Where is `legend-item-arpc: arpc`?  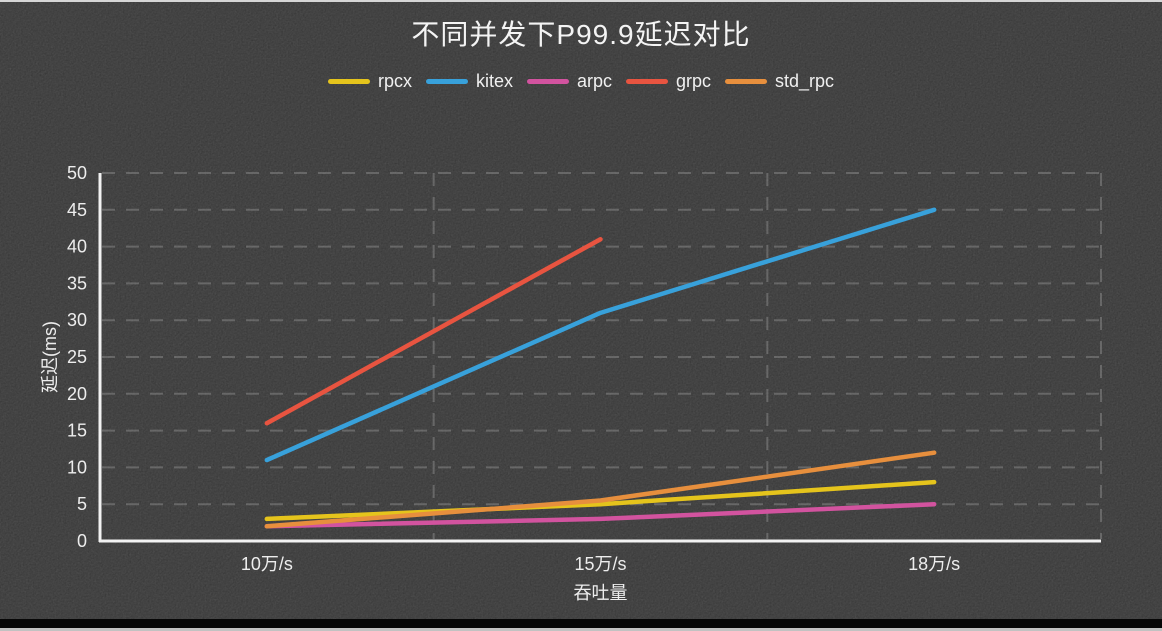
legend-item-arpc: arpc is located at coordinates (569, 81).